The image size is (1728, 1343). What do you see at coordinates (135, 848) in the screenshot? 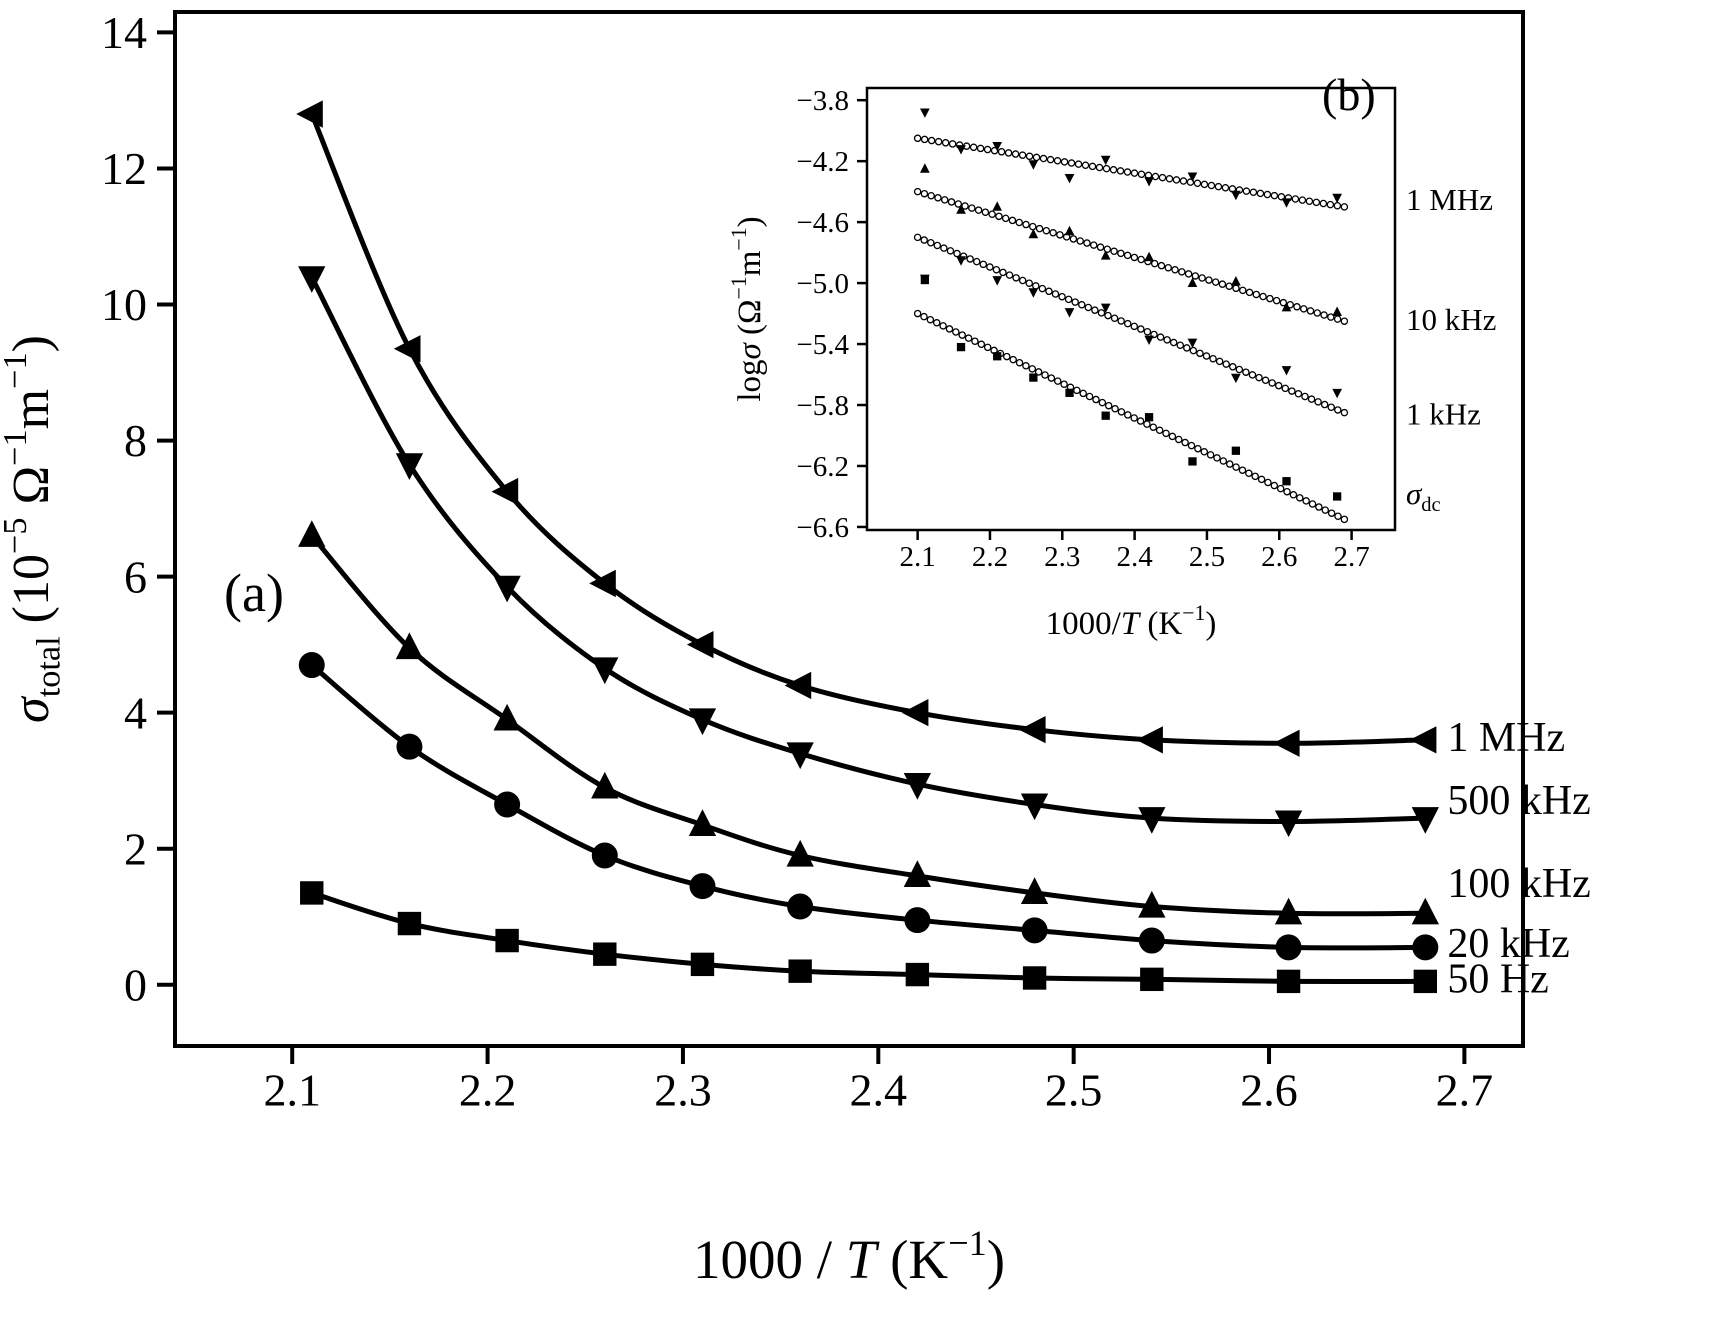
I see `main-y-tick-label: 2` at bounding box center [135, 848].